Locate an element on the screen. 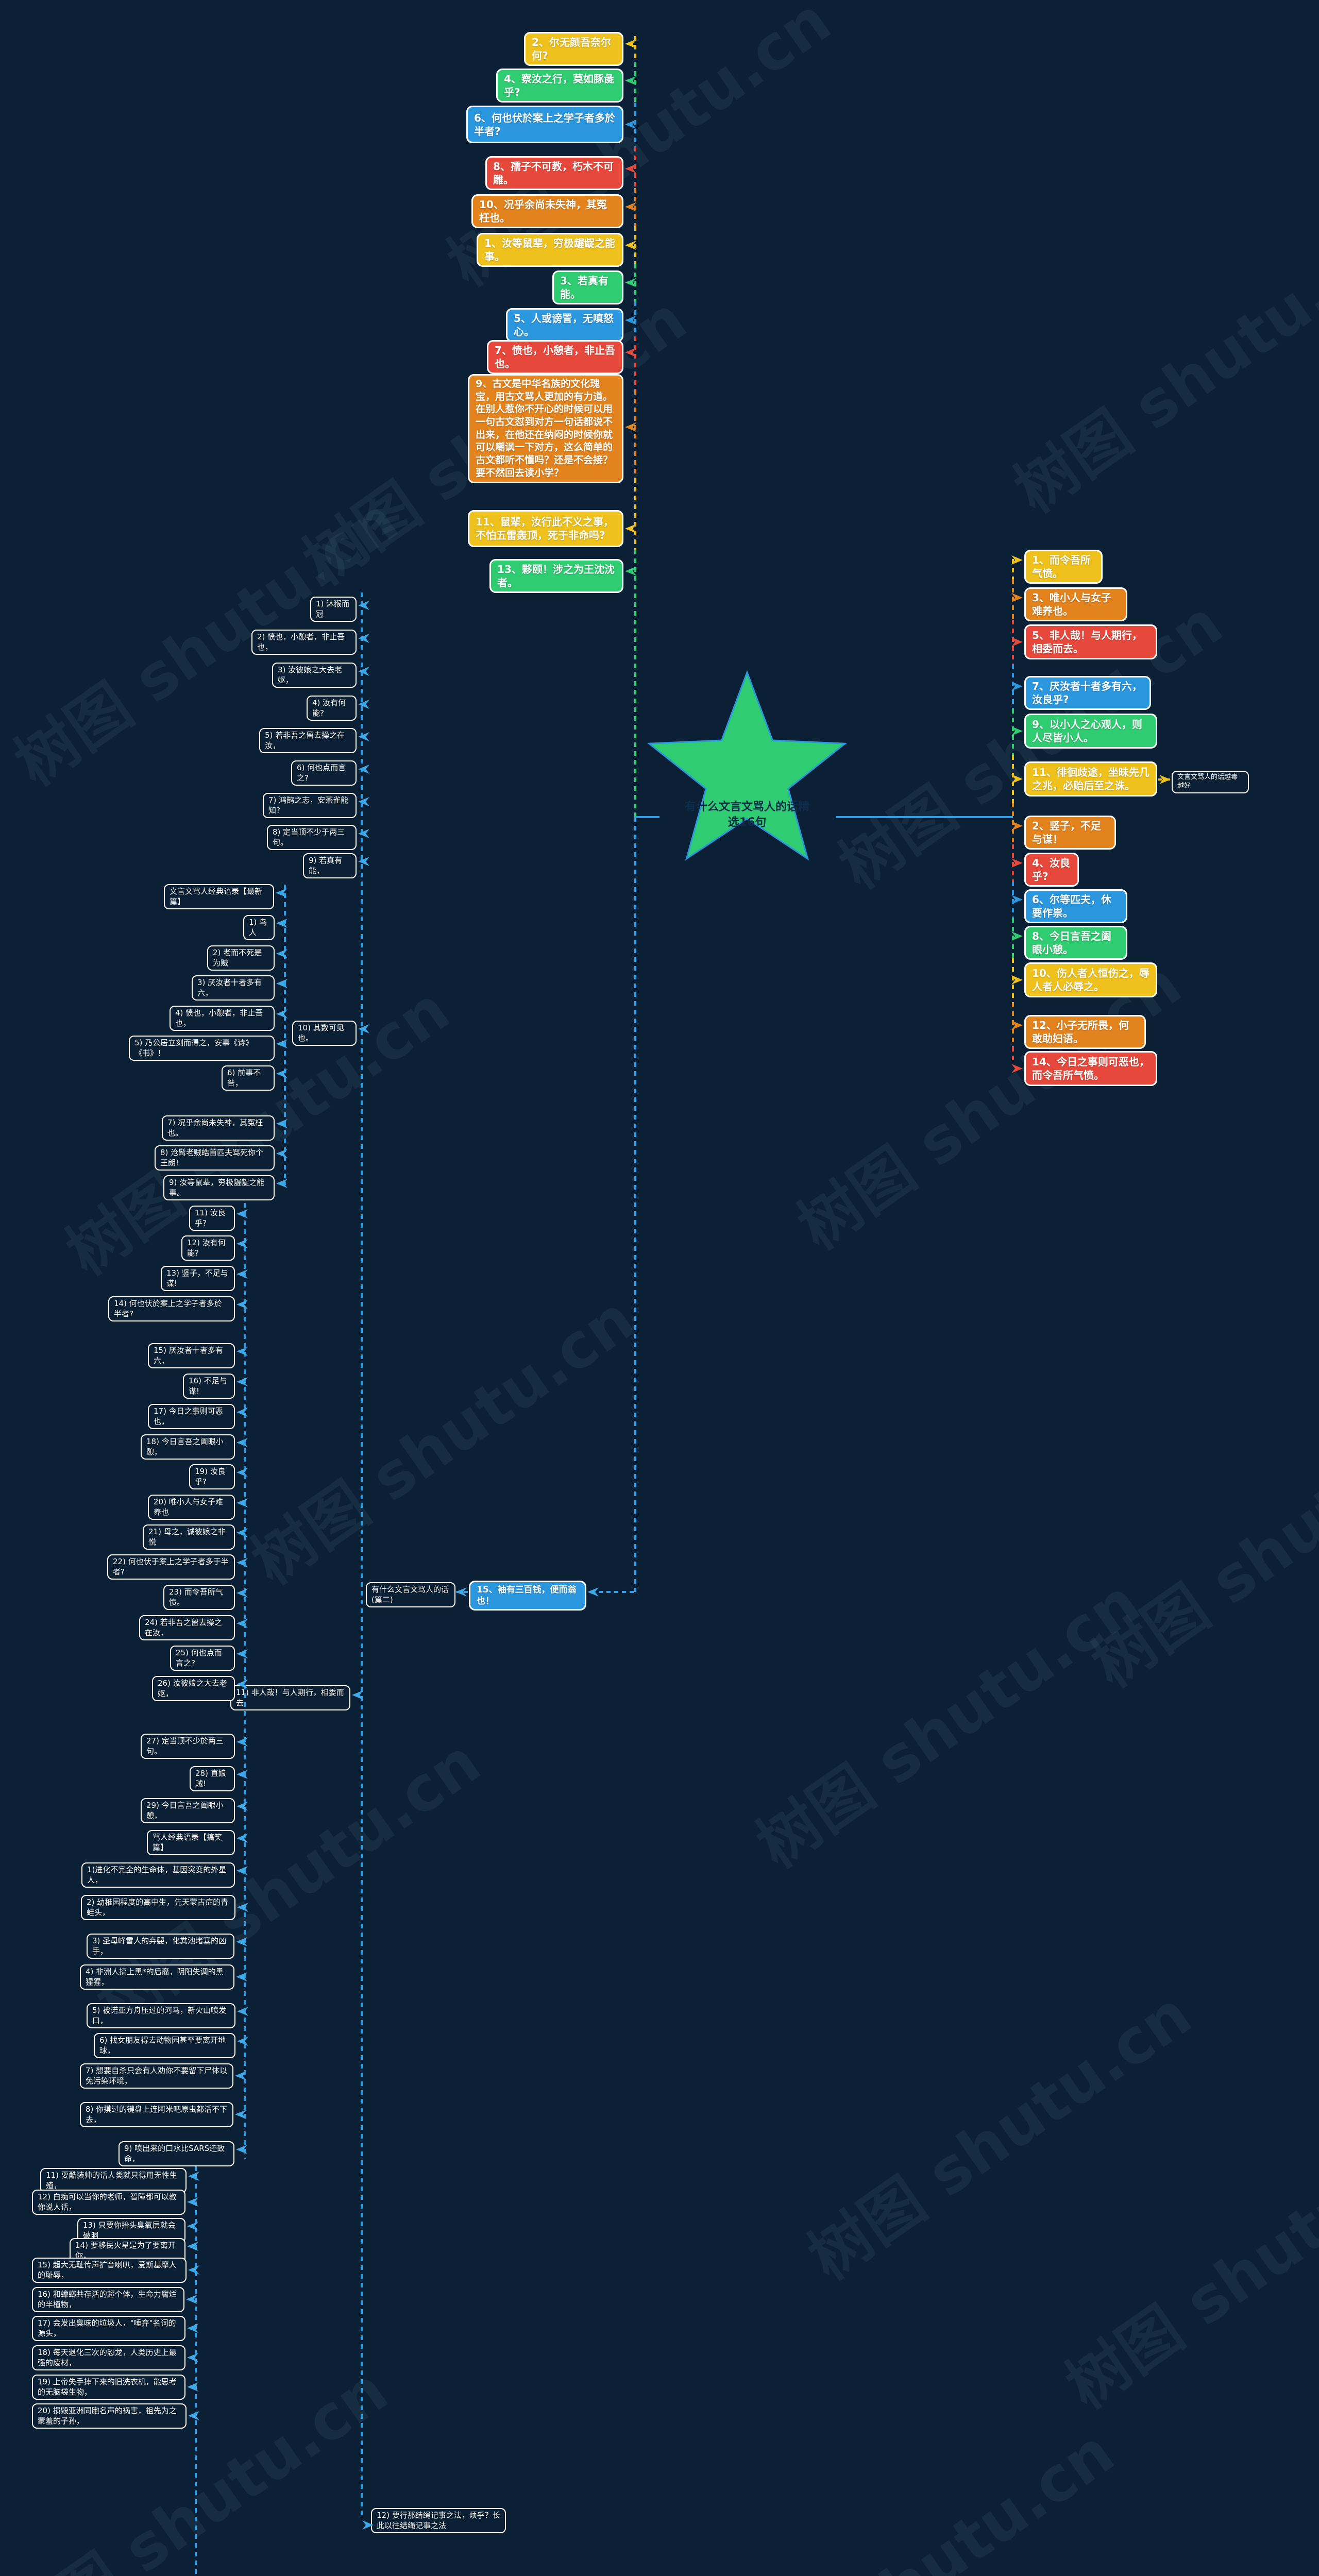 The height and width of the screenshot is (2576, 1319). mindmap-node: 12) 白痴可以当你的老师，智障都可以教你说人话， is located at coordinates (108, 2202).